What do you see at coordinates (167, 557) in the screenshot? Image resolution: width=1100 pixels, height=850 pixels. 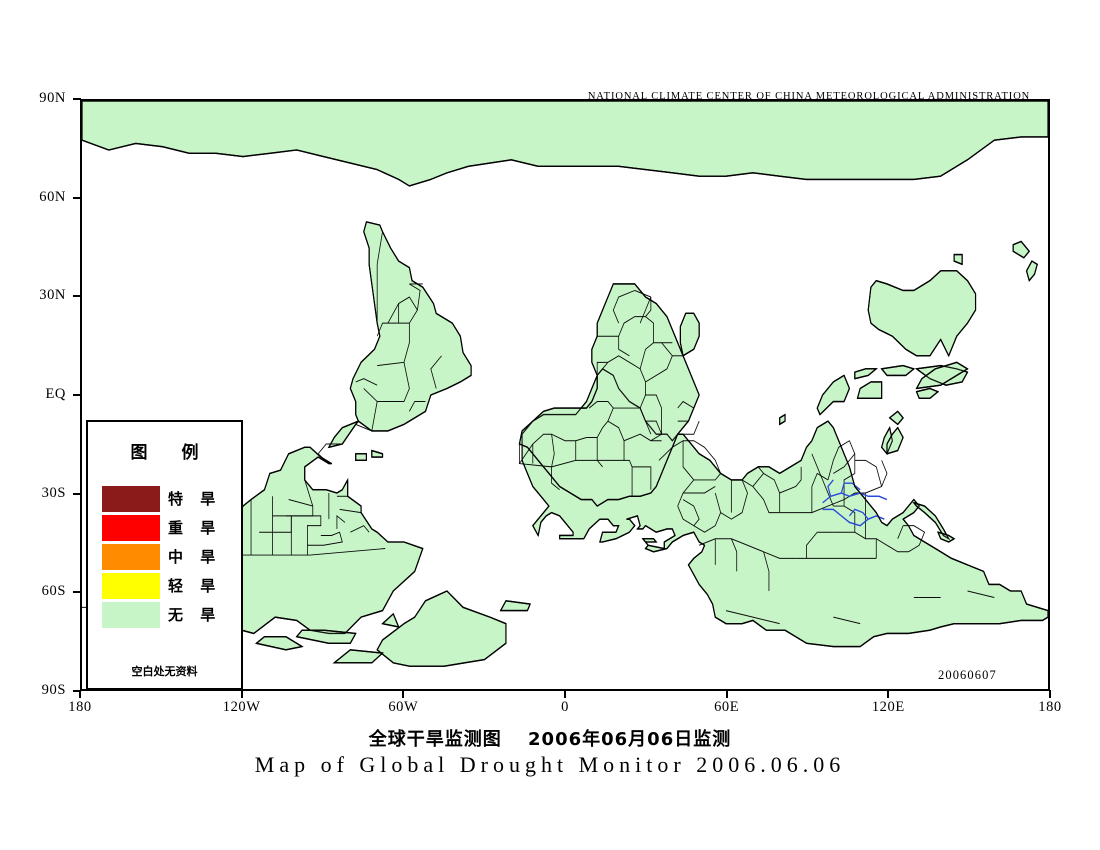 I see `legend-item: 中 旱` at bounding box center [167, 557].